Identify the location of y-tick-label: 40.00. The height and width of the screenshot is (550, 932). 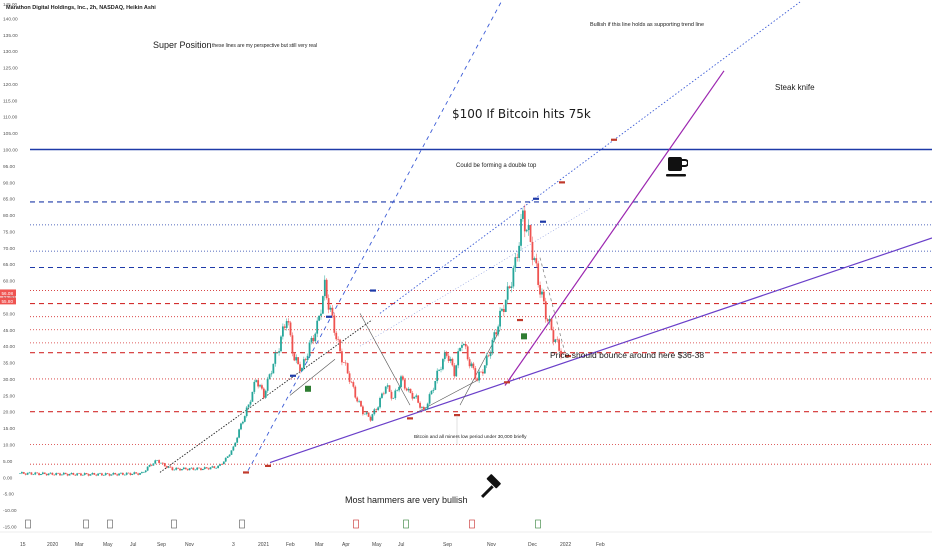
(9, 347).